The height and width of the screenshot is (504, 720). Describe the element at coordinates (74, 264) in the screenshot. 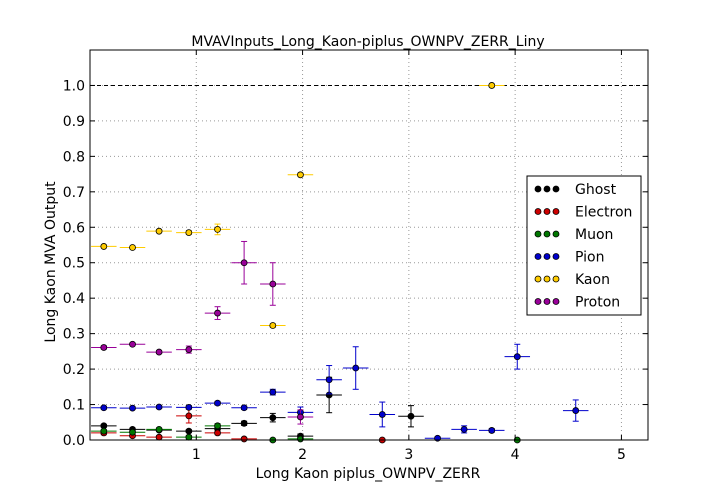

I see `y-tick-label: 0.5` at that location.